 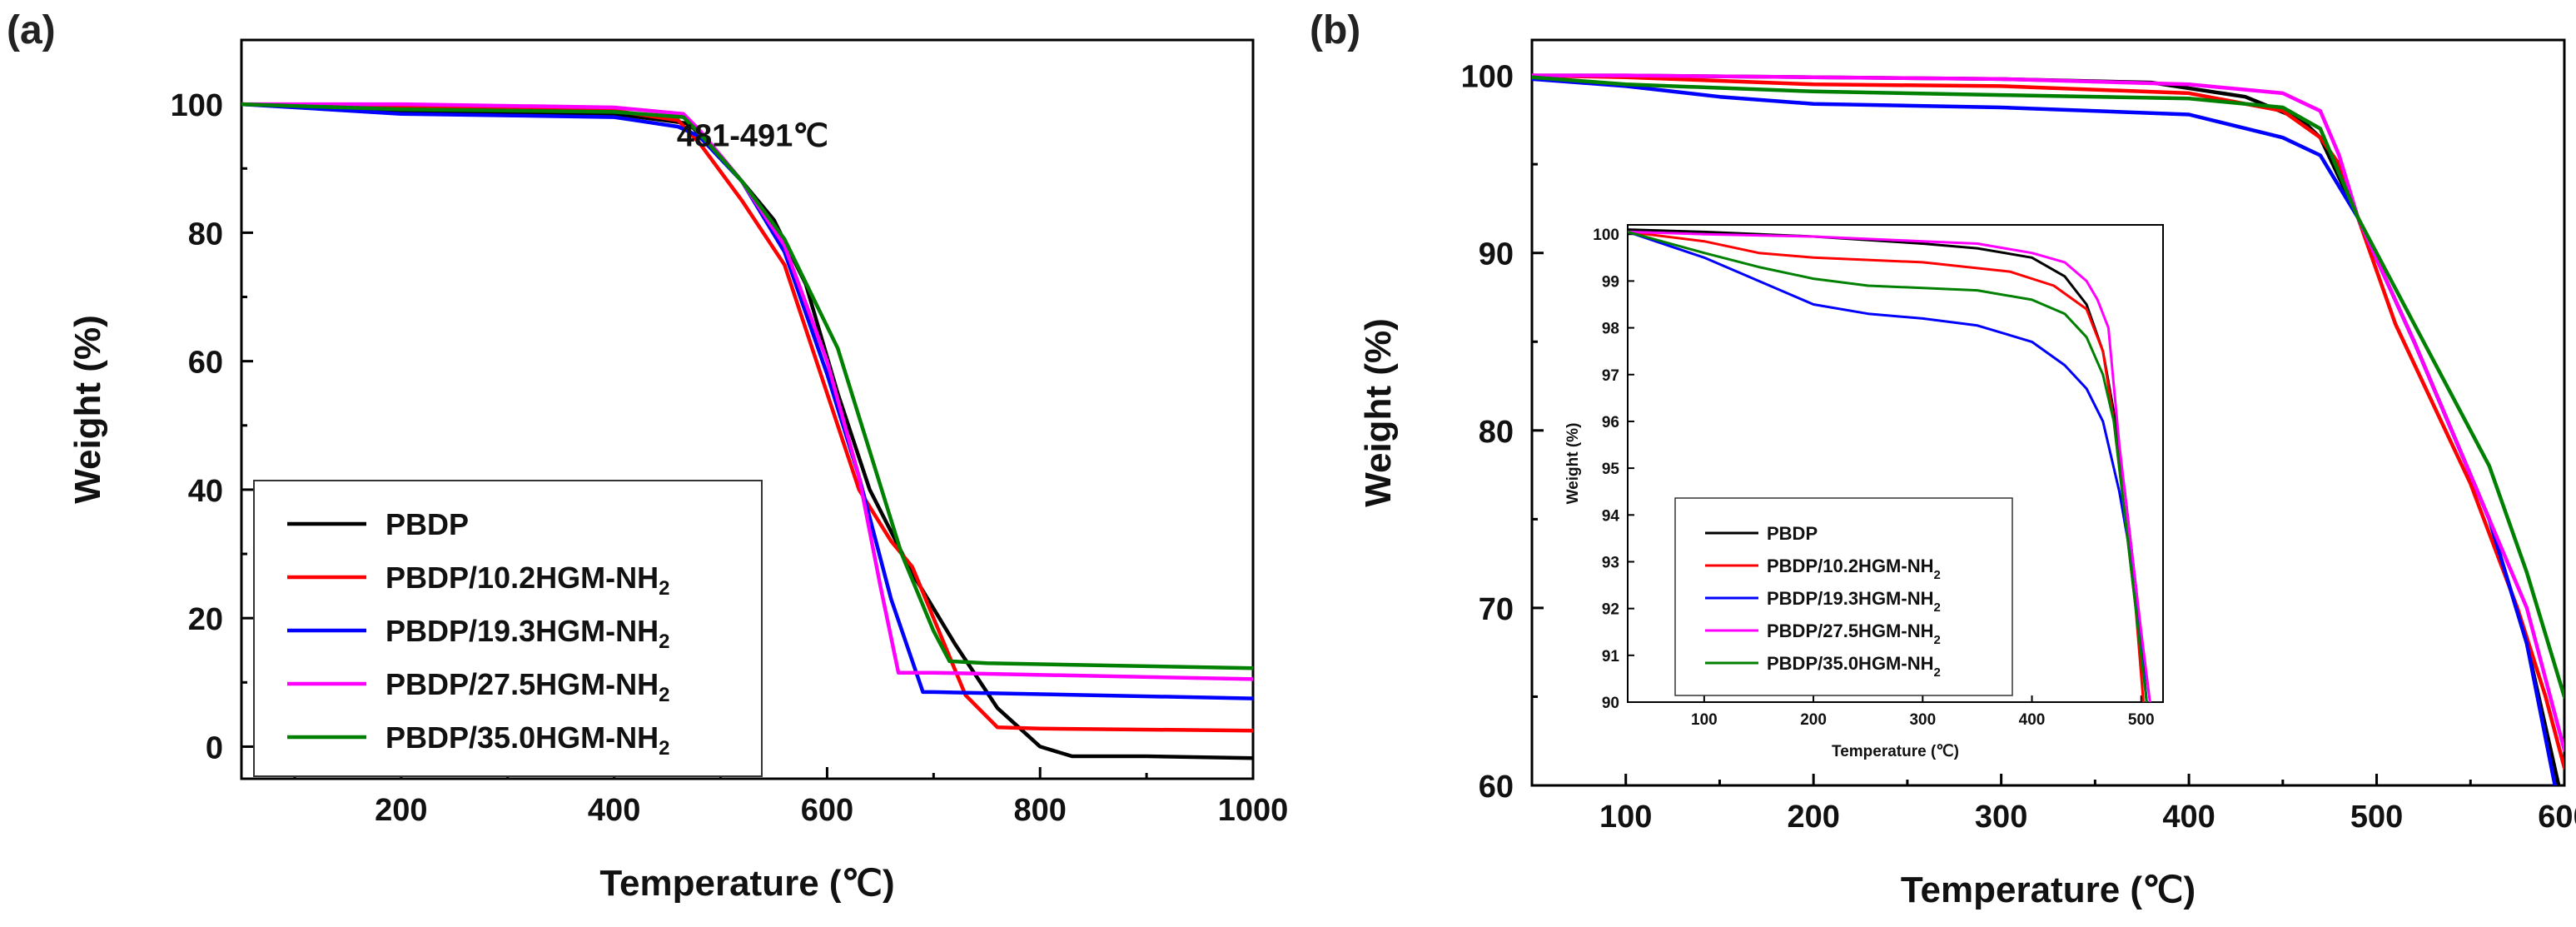 I want to click on inset-legend-label: PBDP/19.3HGM-NH2, so click(x=1854, y=601).